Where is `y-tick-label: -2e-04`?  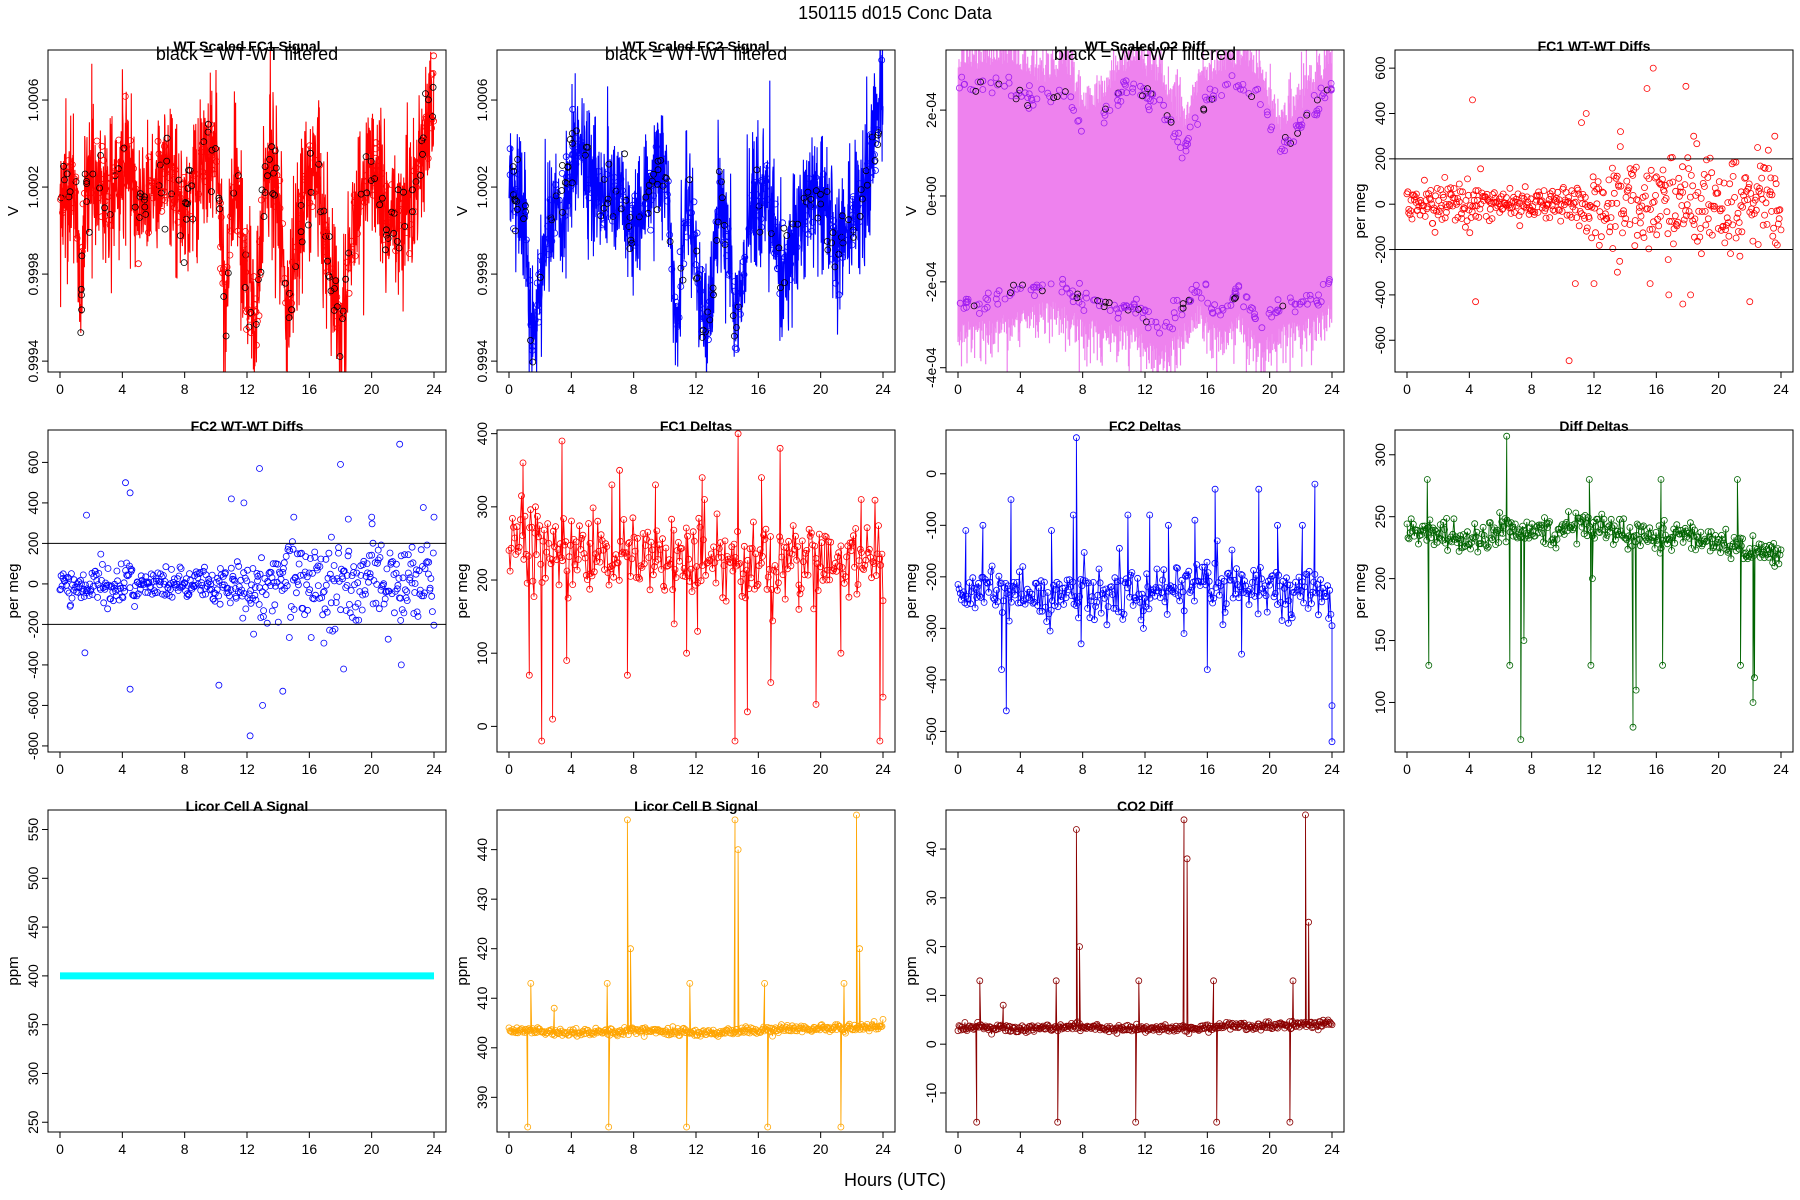 y-tick-label: -2e-04 is located at coordinates (931, 281).